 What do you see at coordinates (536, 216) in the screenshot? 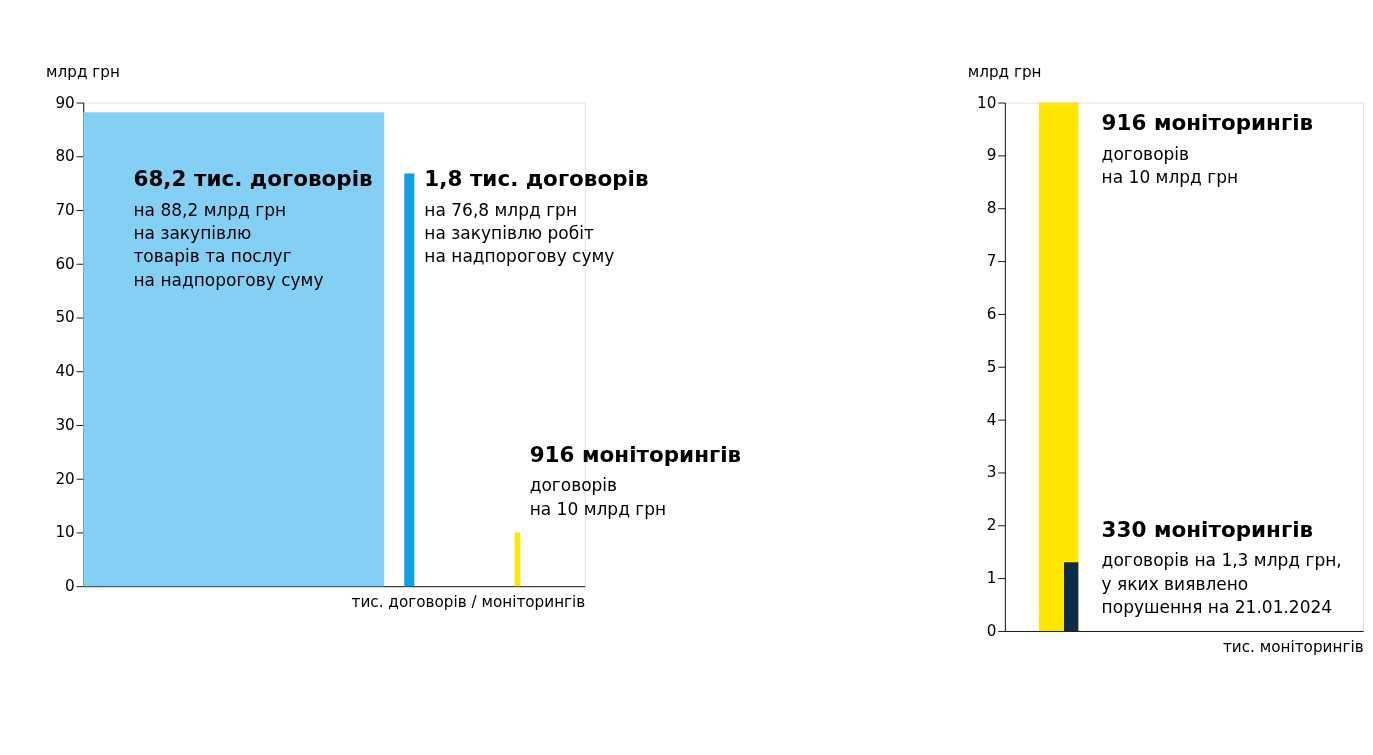
I see `text: 1,8 тис. договорів на 76,8 млрд грн на закупівлю робіт на надпорогову суму` at bounding box center [536, 216].